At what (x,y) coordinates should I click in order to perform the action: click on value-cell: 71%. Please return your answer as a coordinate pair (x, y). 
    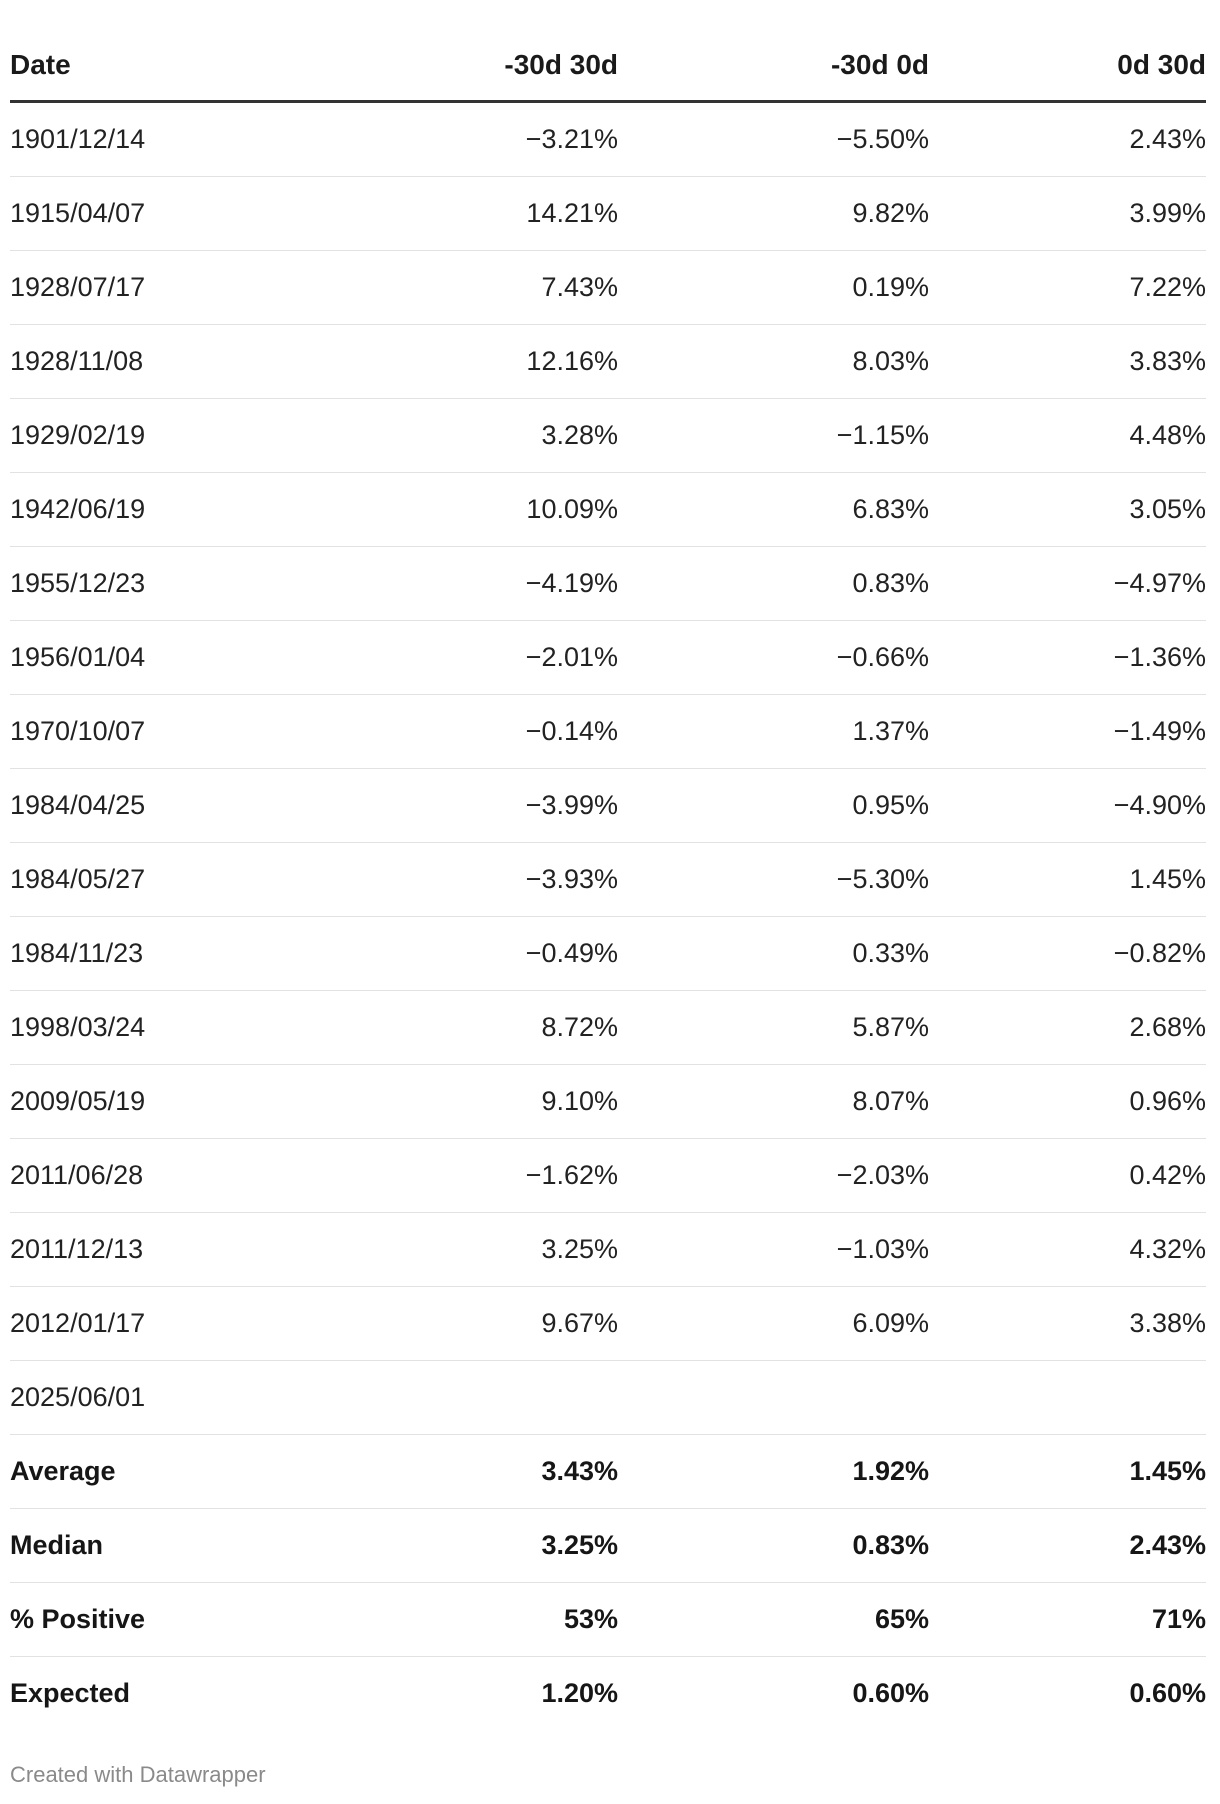
    Looking at the image, I should click on (1067, 1619).